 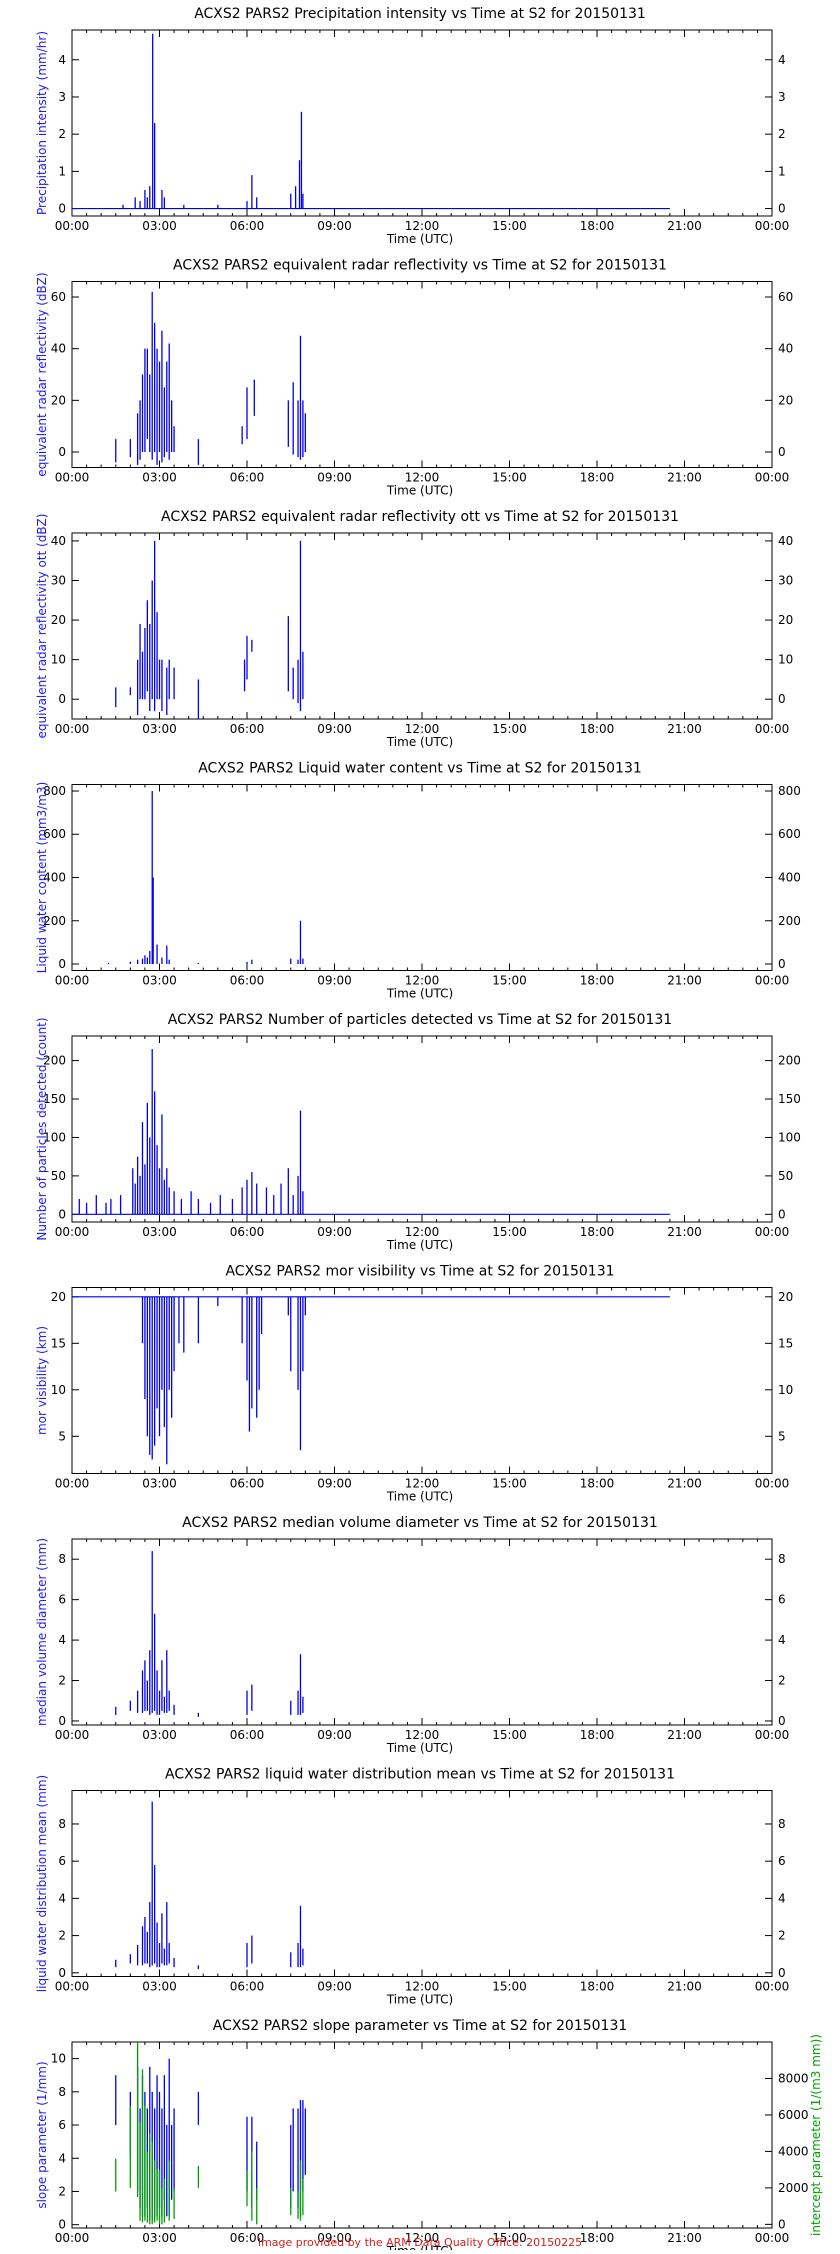 I want to click on panel-4-x-tick-label: 15:00, so click(x=509, y=981).